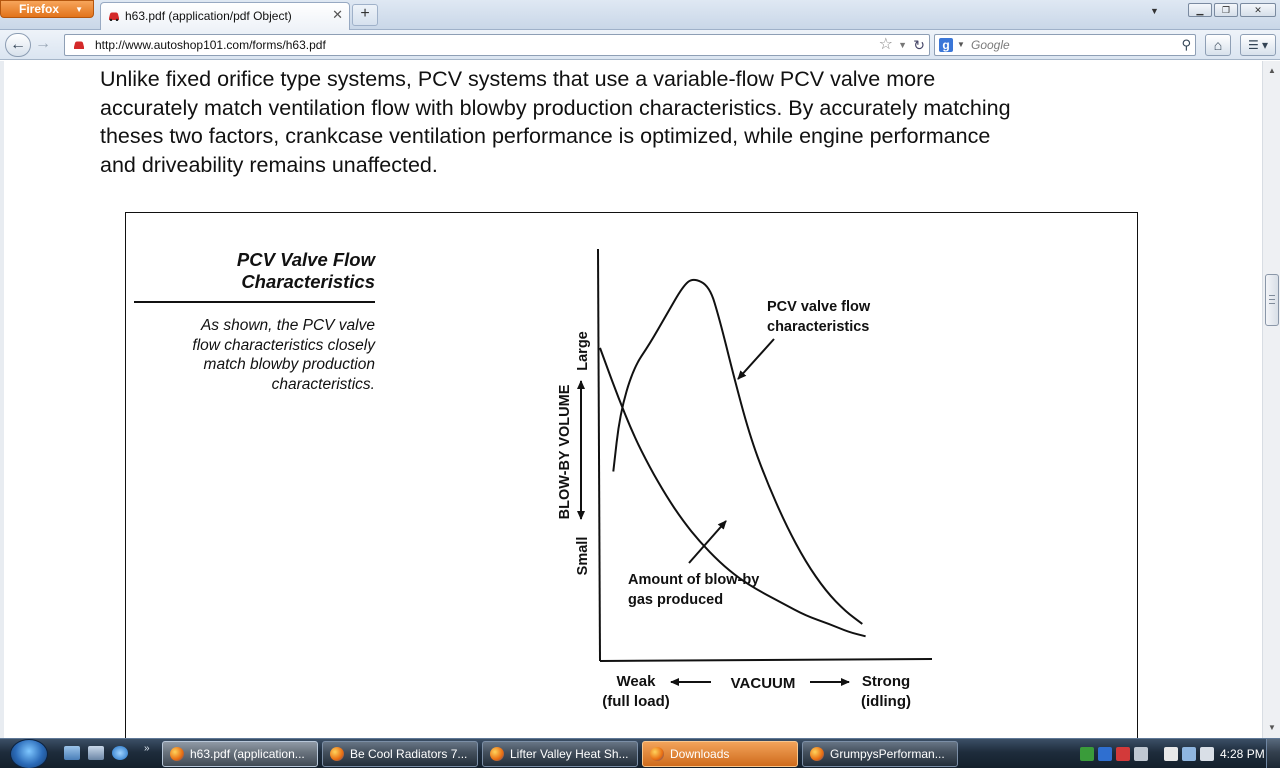 The height and width of the screenshot is (768, 1280). Describe the element at coordinates (766, 660) in the screenshot. I see `x-axis` at that location.